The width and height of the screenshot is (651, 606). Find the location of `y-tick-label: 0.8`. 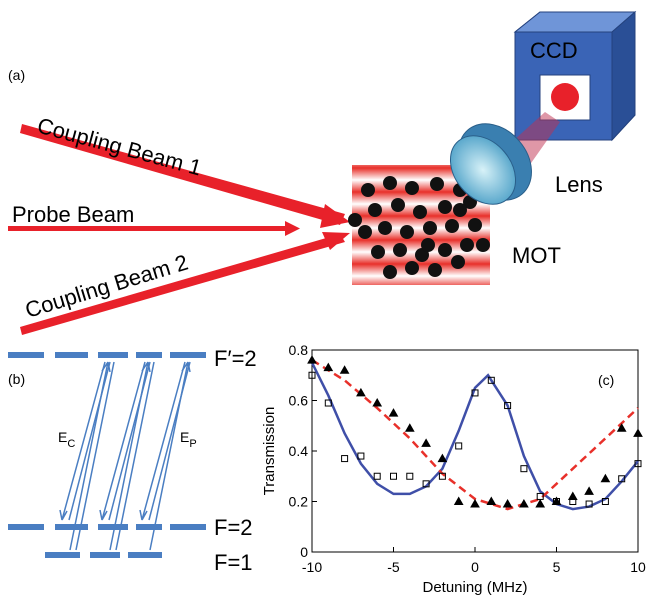

y-tick-label: 0.8 is located at coordinates (299, 350).